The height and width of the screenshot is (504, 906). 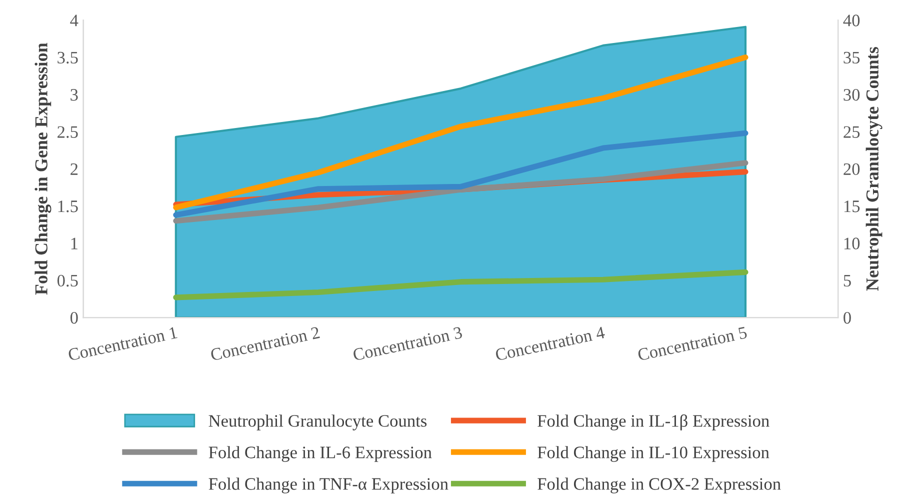 I want to click on y2-tick-label: 20, so click(x=852, y=169).